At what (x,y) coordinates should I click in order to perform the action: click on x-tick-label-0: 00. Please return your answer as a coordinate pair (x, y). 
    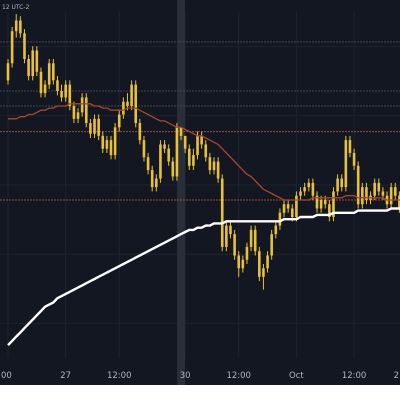
    Looking at the image, I should click on (6, 376).